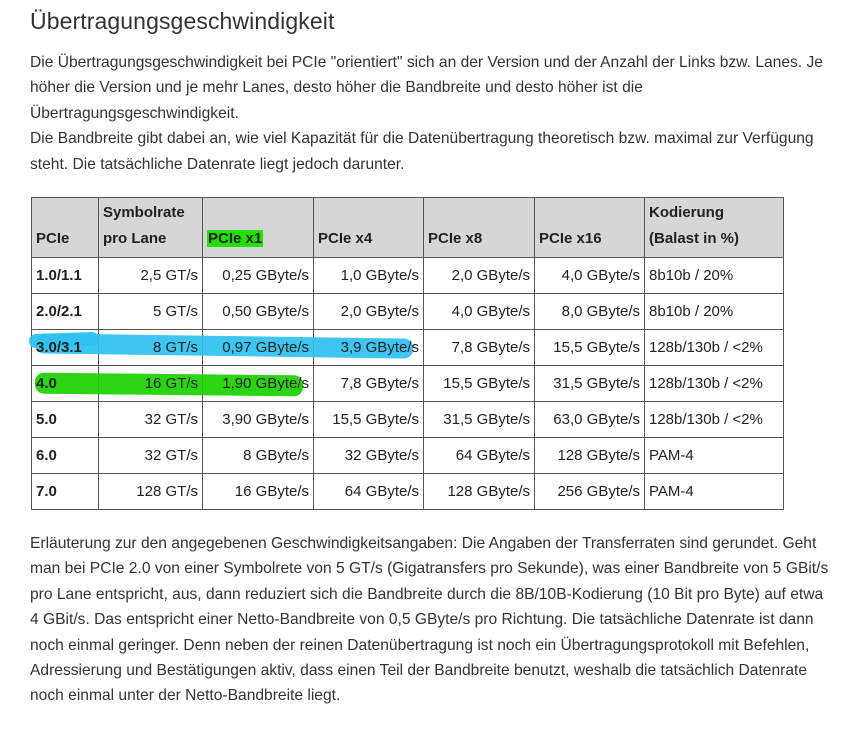 The width and height of the screenshot is (841, 751). What do you see at coordinates (65, 347) in the screenshot?
I see `row-version: 3.0/3.1` at bounding box center [65, 347].